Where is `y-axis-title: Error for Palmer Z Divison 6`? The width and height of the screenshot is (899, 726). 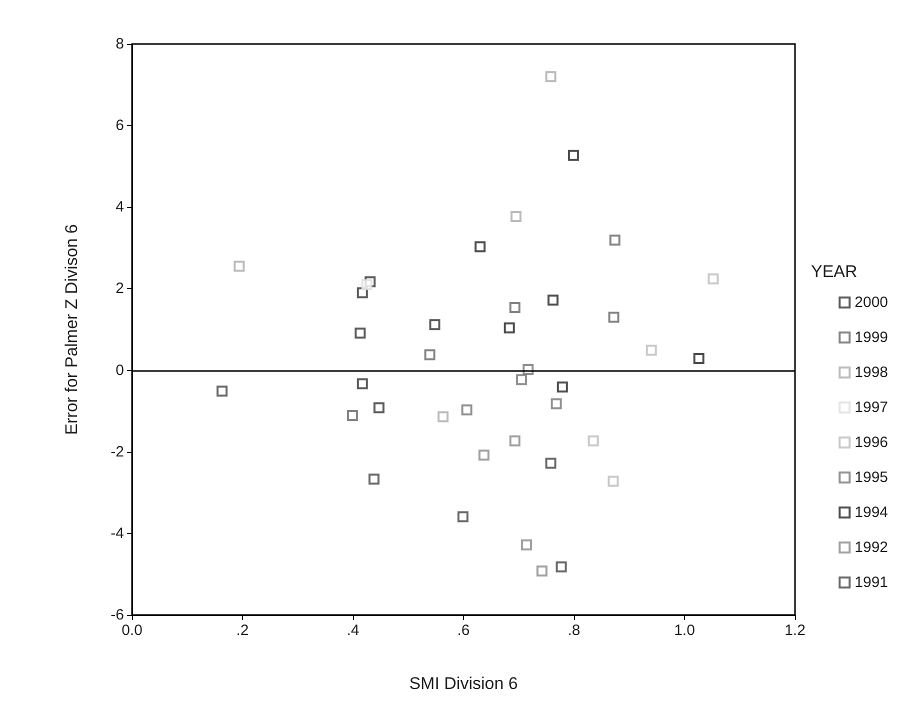
y-axis-title: Error for Palmer Z Divison 6 is located at coordinates (71, 329).